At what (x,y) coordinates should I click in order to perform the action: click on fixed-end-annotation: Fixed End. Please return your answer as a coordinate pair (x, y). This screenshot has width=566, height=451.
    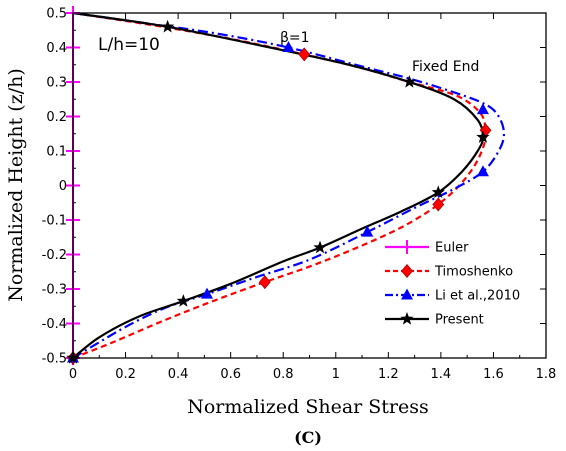
    Looking at the image, I should click on (445, 67).